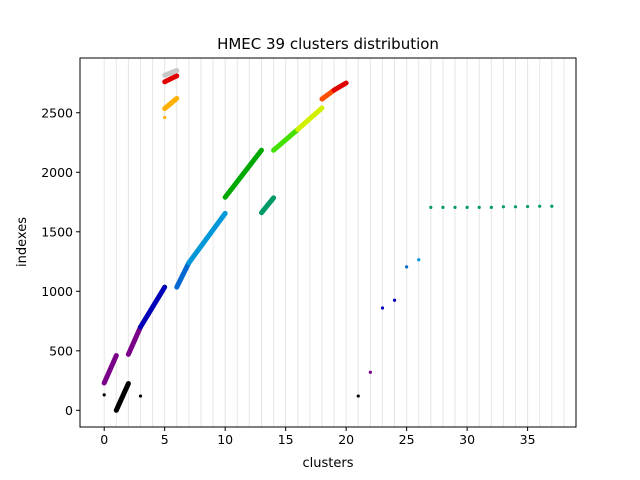  I want to click on x-tick-label: 35, so click(528, 439).